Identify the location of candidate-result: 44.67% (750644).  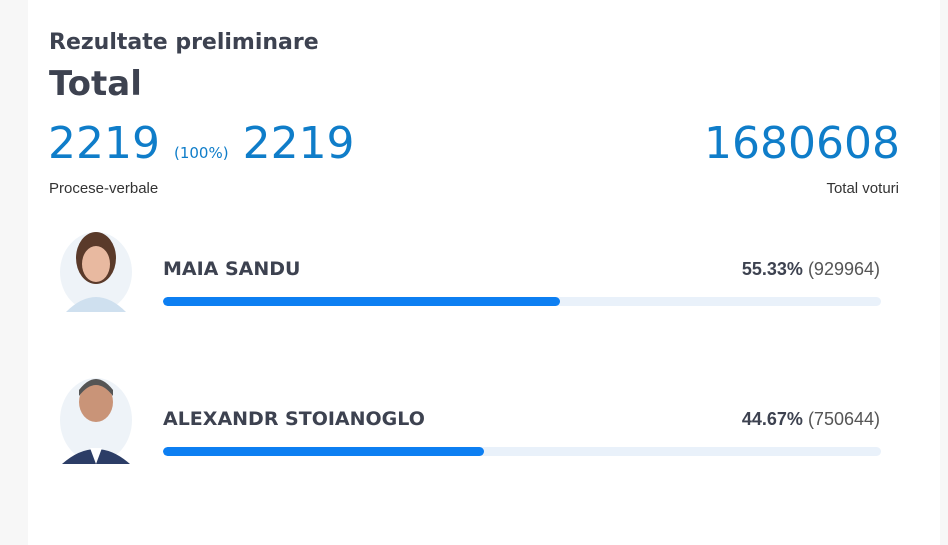
(811, 419).